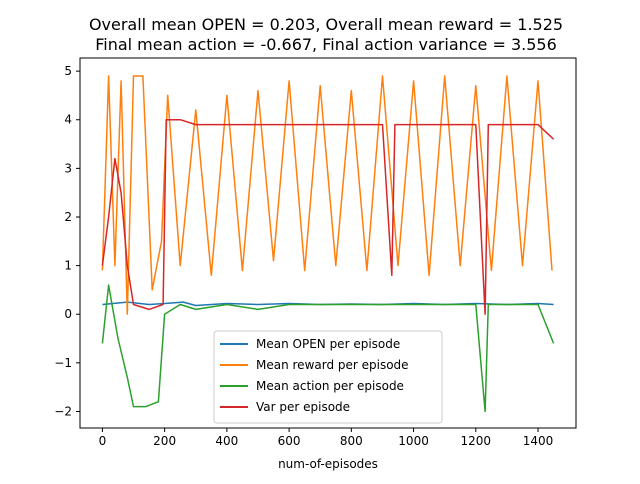 The image size is (640, 484). I want to click on x-tick-label: 1400, so click(538, 441).